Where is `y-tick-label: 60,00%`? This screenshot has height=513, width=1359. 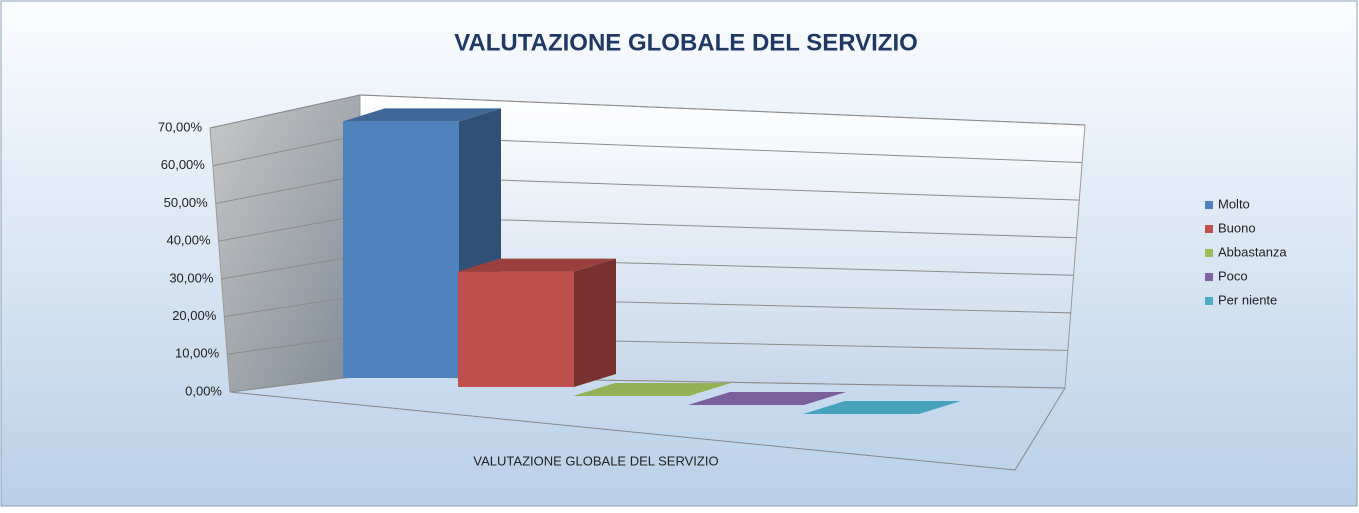
y-tick-label: 60,00% is located at coordinates (183, 164).